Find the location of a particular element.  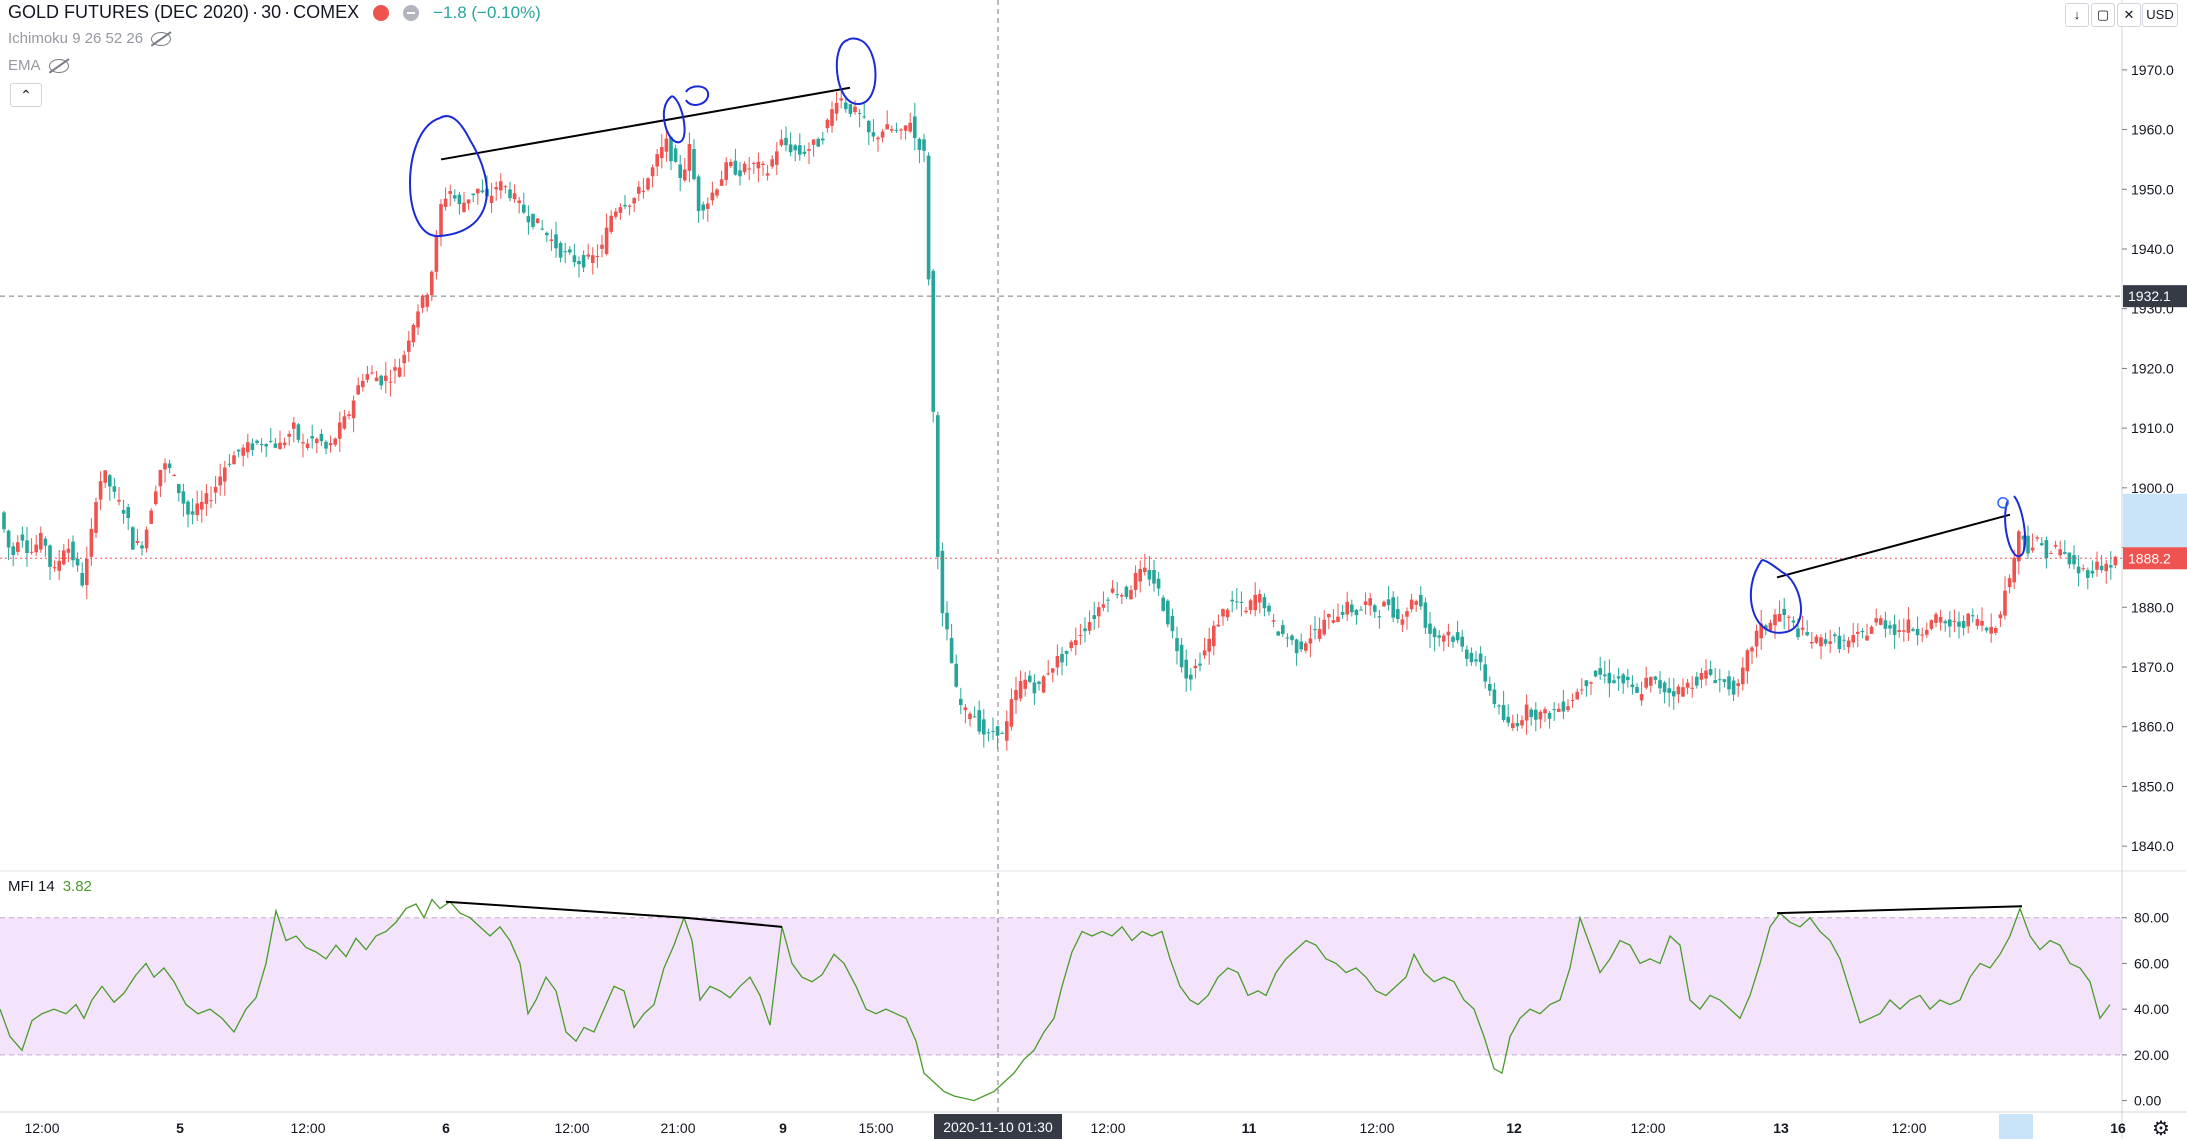

close-pane-button: ✕ is located at coordinates (2129, 15).